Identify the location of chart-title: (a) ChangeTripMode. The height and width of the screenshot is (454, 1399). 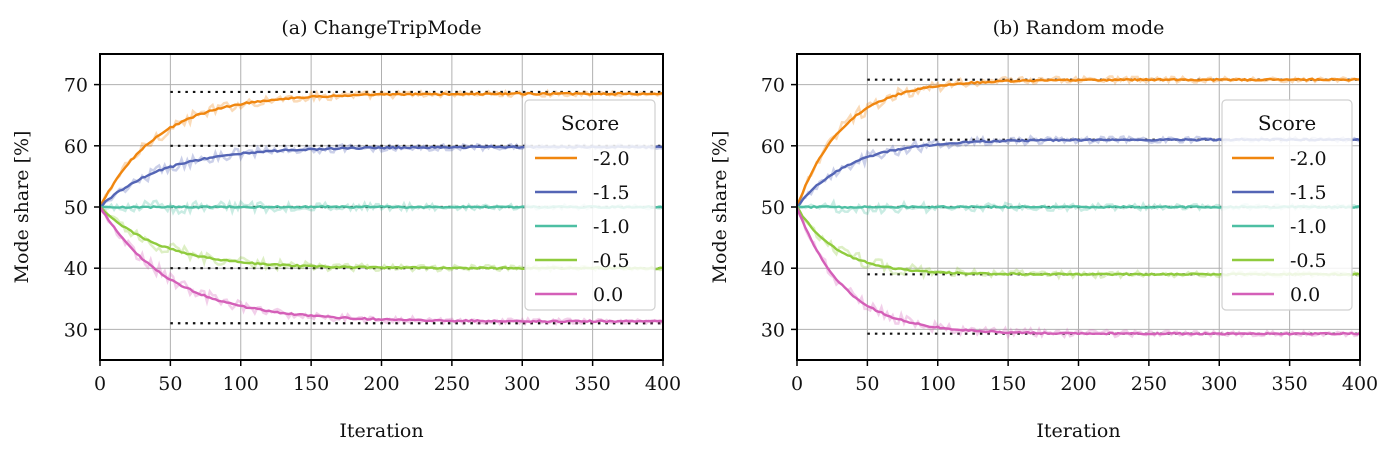
(381, 28).